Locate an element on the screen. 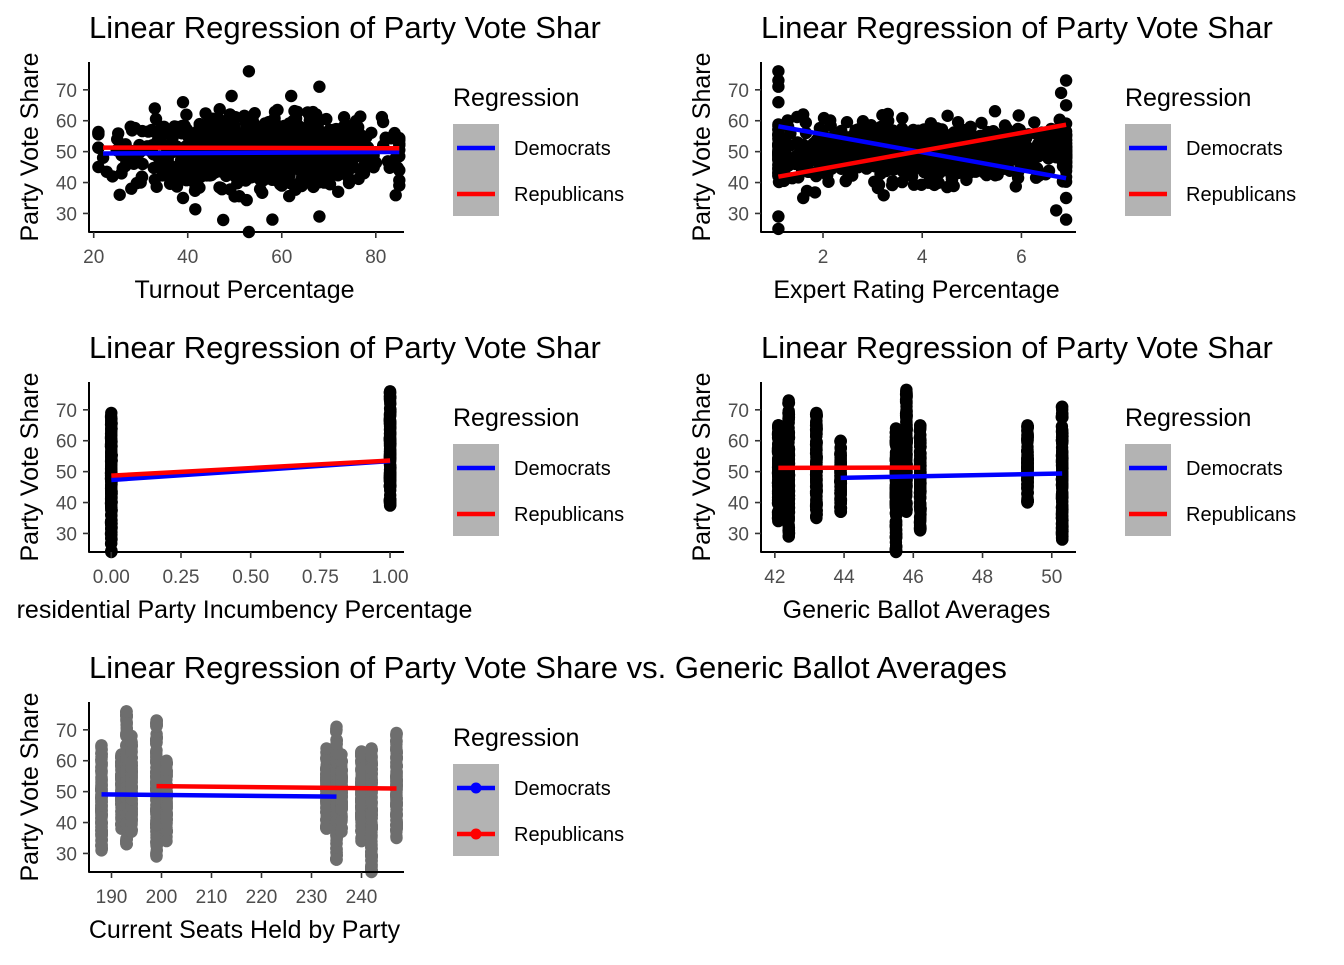 This screenshot has height=965, width=1344. x-tick-label: 220 is located at coordinates (262, 897).